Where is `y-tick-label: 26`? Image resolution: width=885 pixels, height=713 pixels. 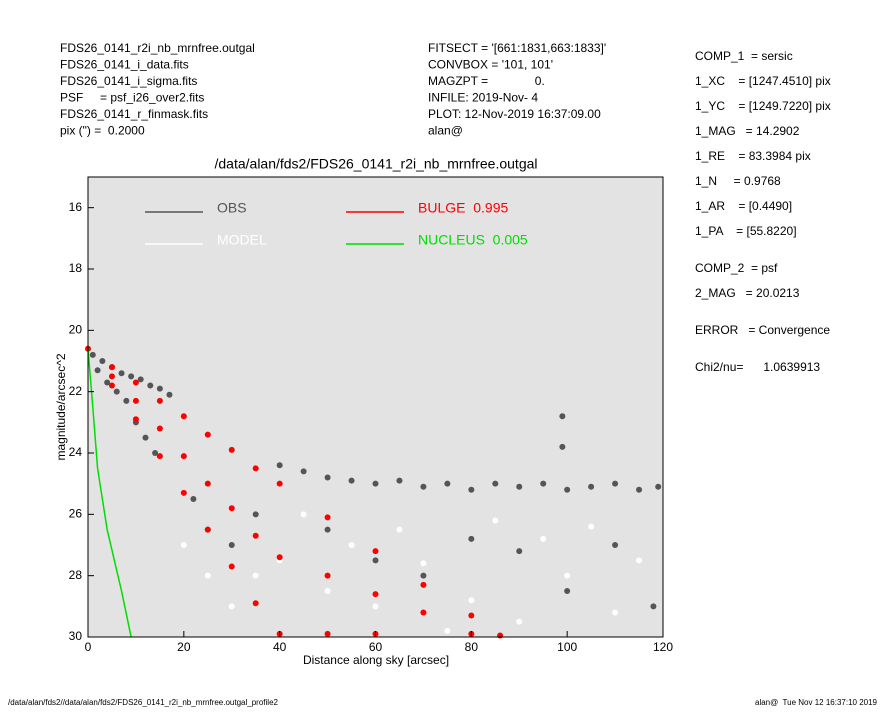
y-tick-label: 26 is located at coordinates (76, 514).